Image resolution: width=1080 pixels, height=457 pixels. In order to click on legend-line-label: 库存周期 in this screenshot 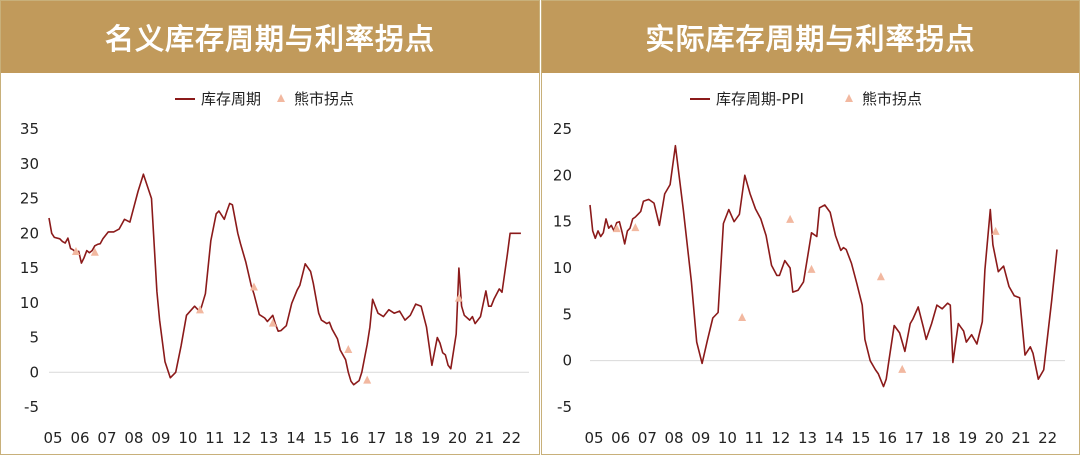, I will do `click(231, 99)`.